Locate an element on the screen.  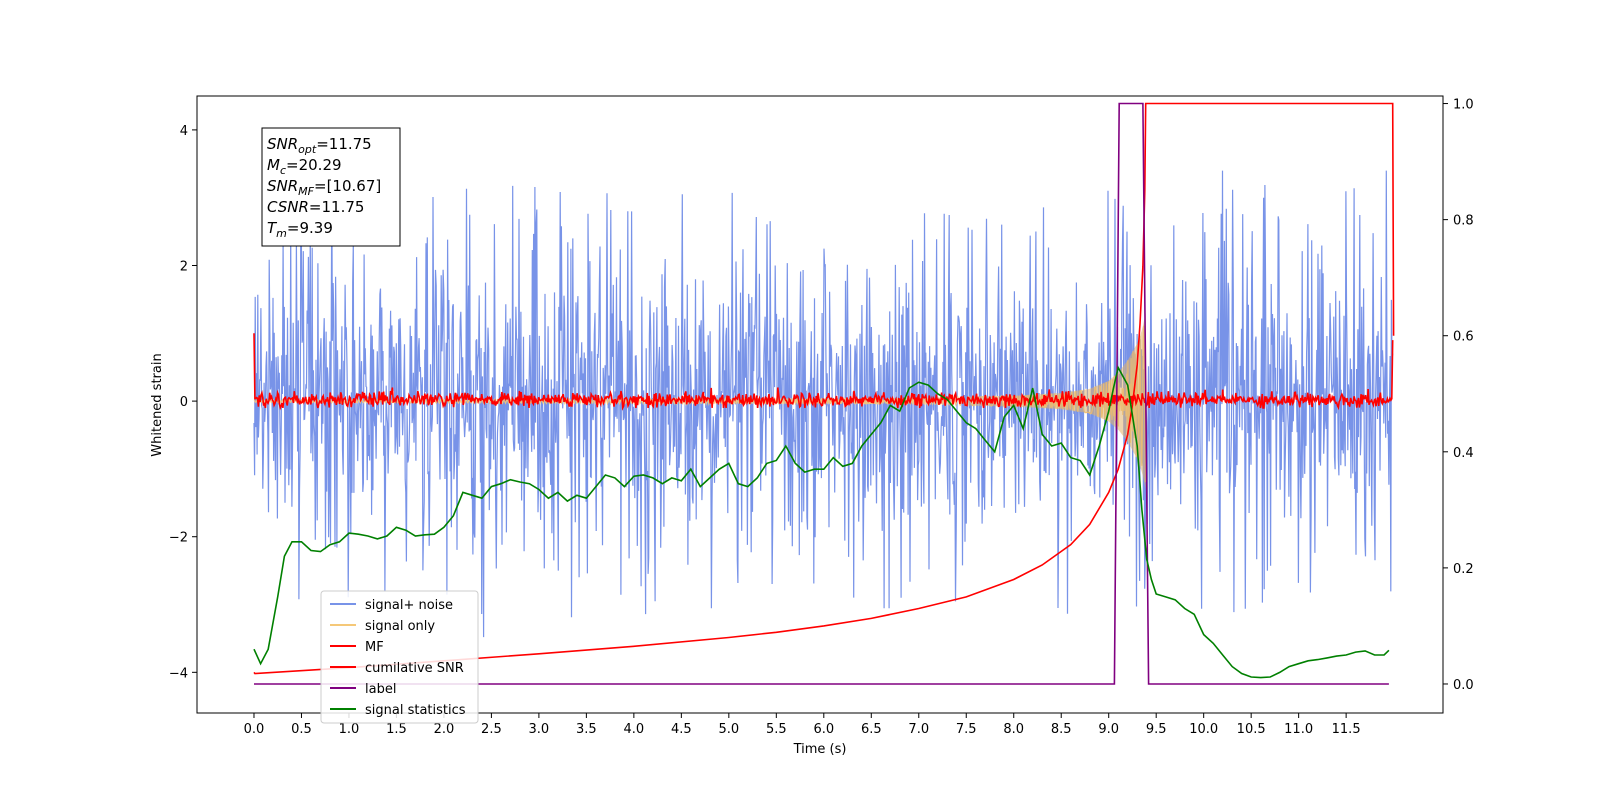
right-y-tick-label: 0.4 is located at coordinates (1463, 453).